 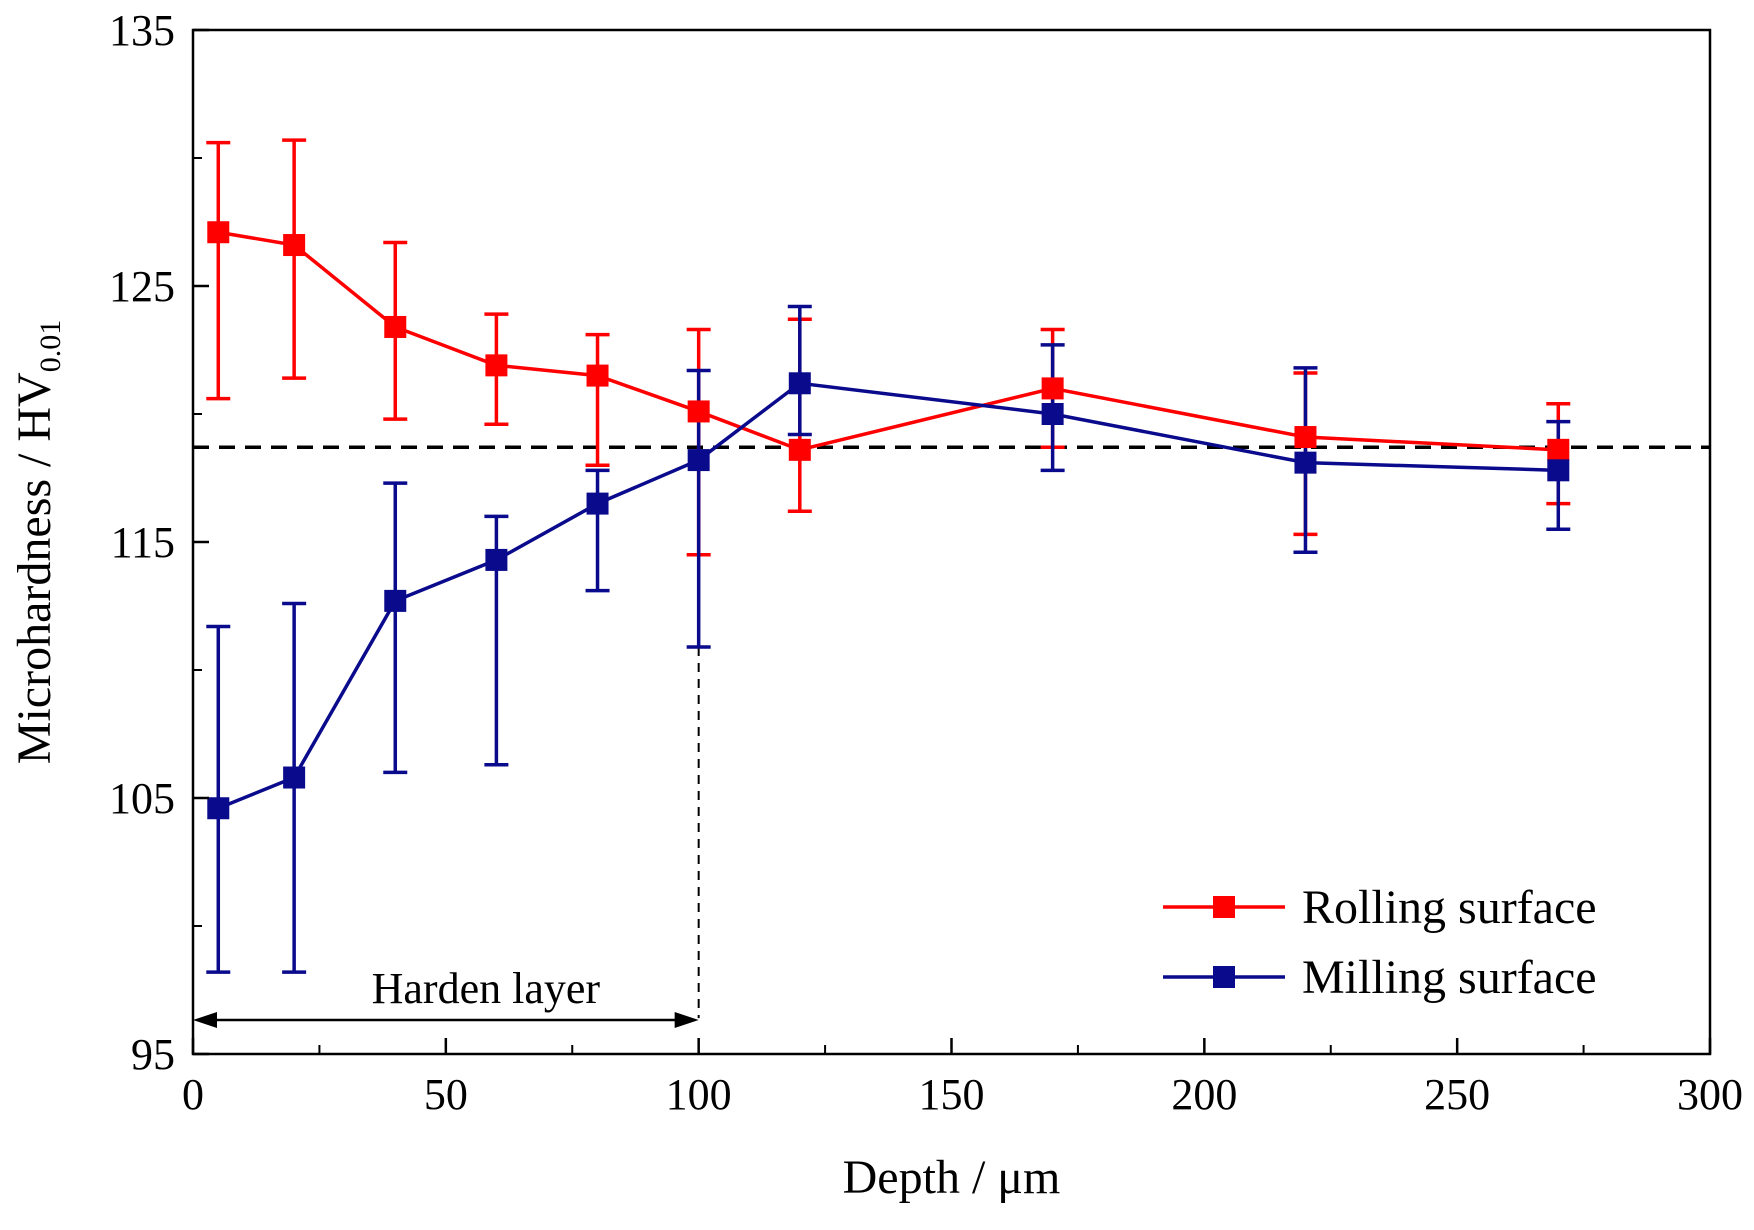 What do you see at coordinates (1449, 977) in the screenshot?
I see `legend-label-1: Milling surface` at bounding box center [1449, 977].